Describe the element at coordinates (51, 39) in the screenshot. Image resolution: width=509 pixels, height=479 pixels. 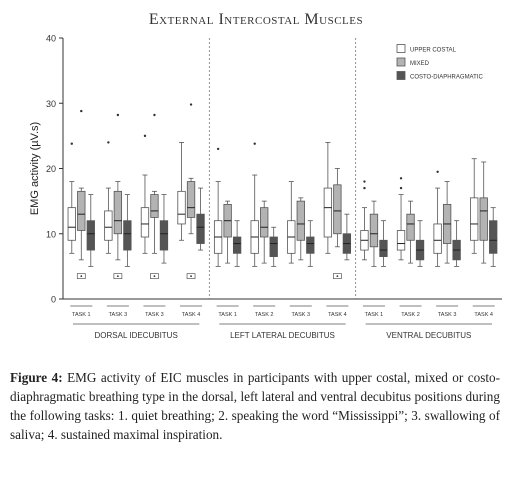
I see `y-tick-label: 40` at that location.